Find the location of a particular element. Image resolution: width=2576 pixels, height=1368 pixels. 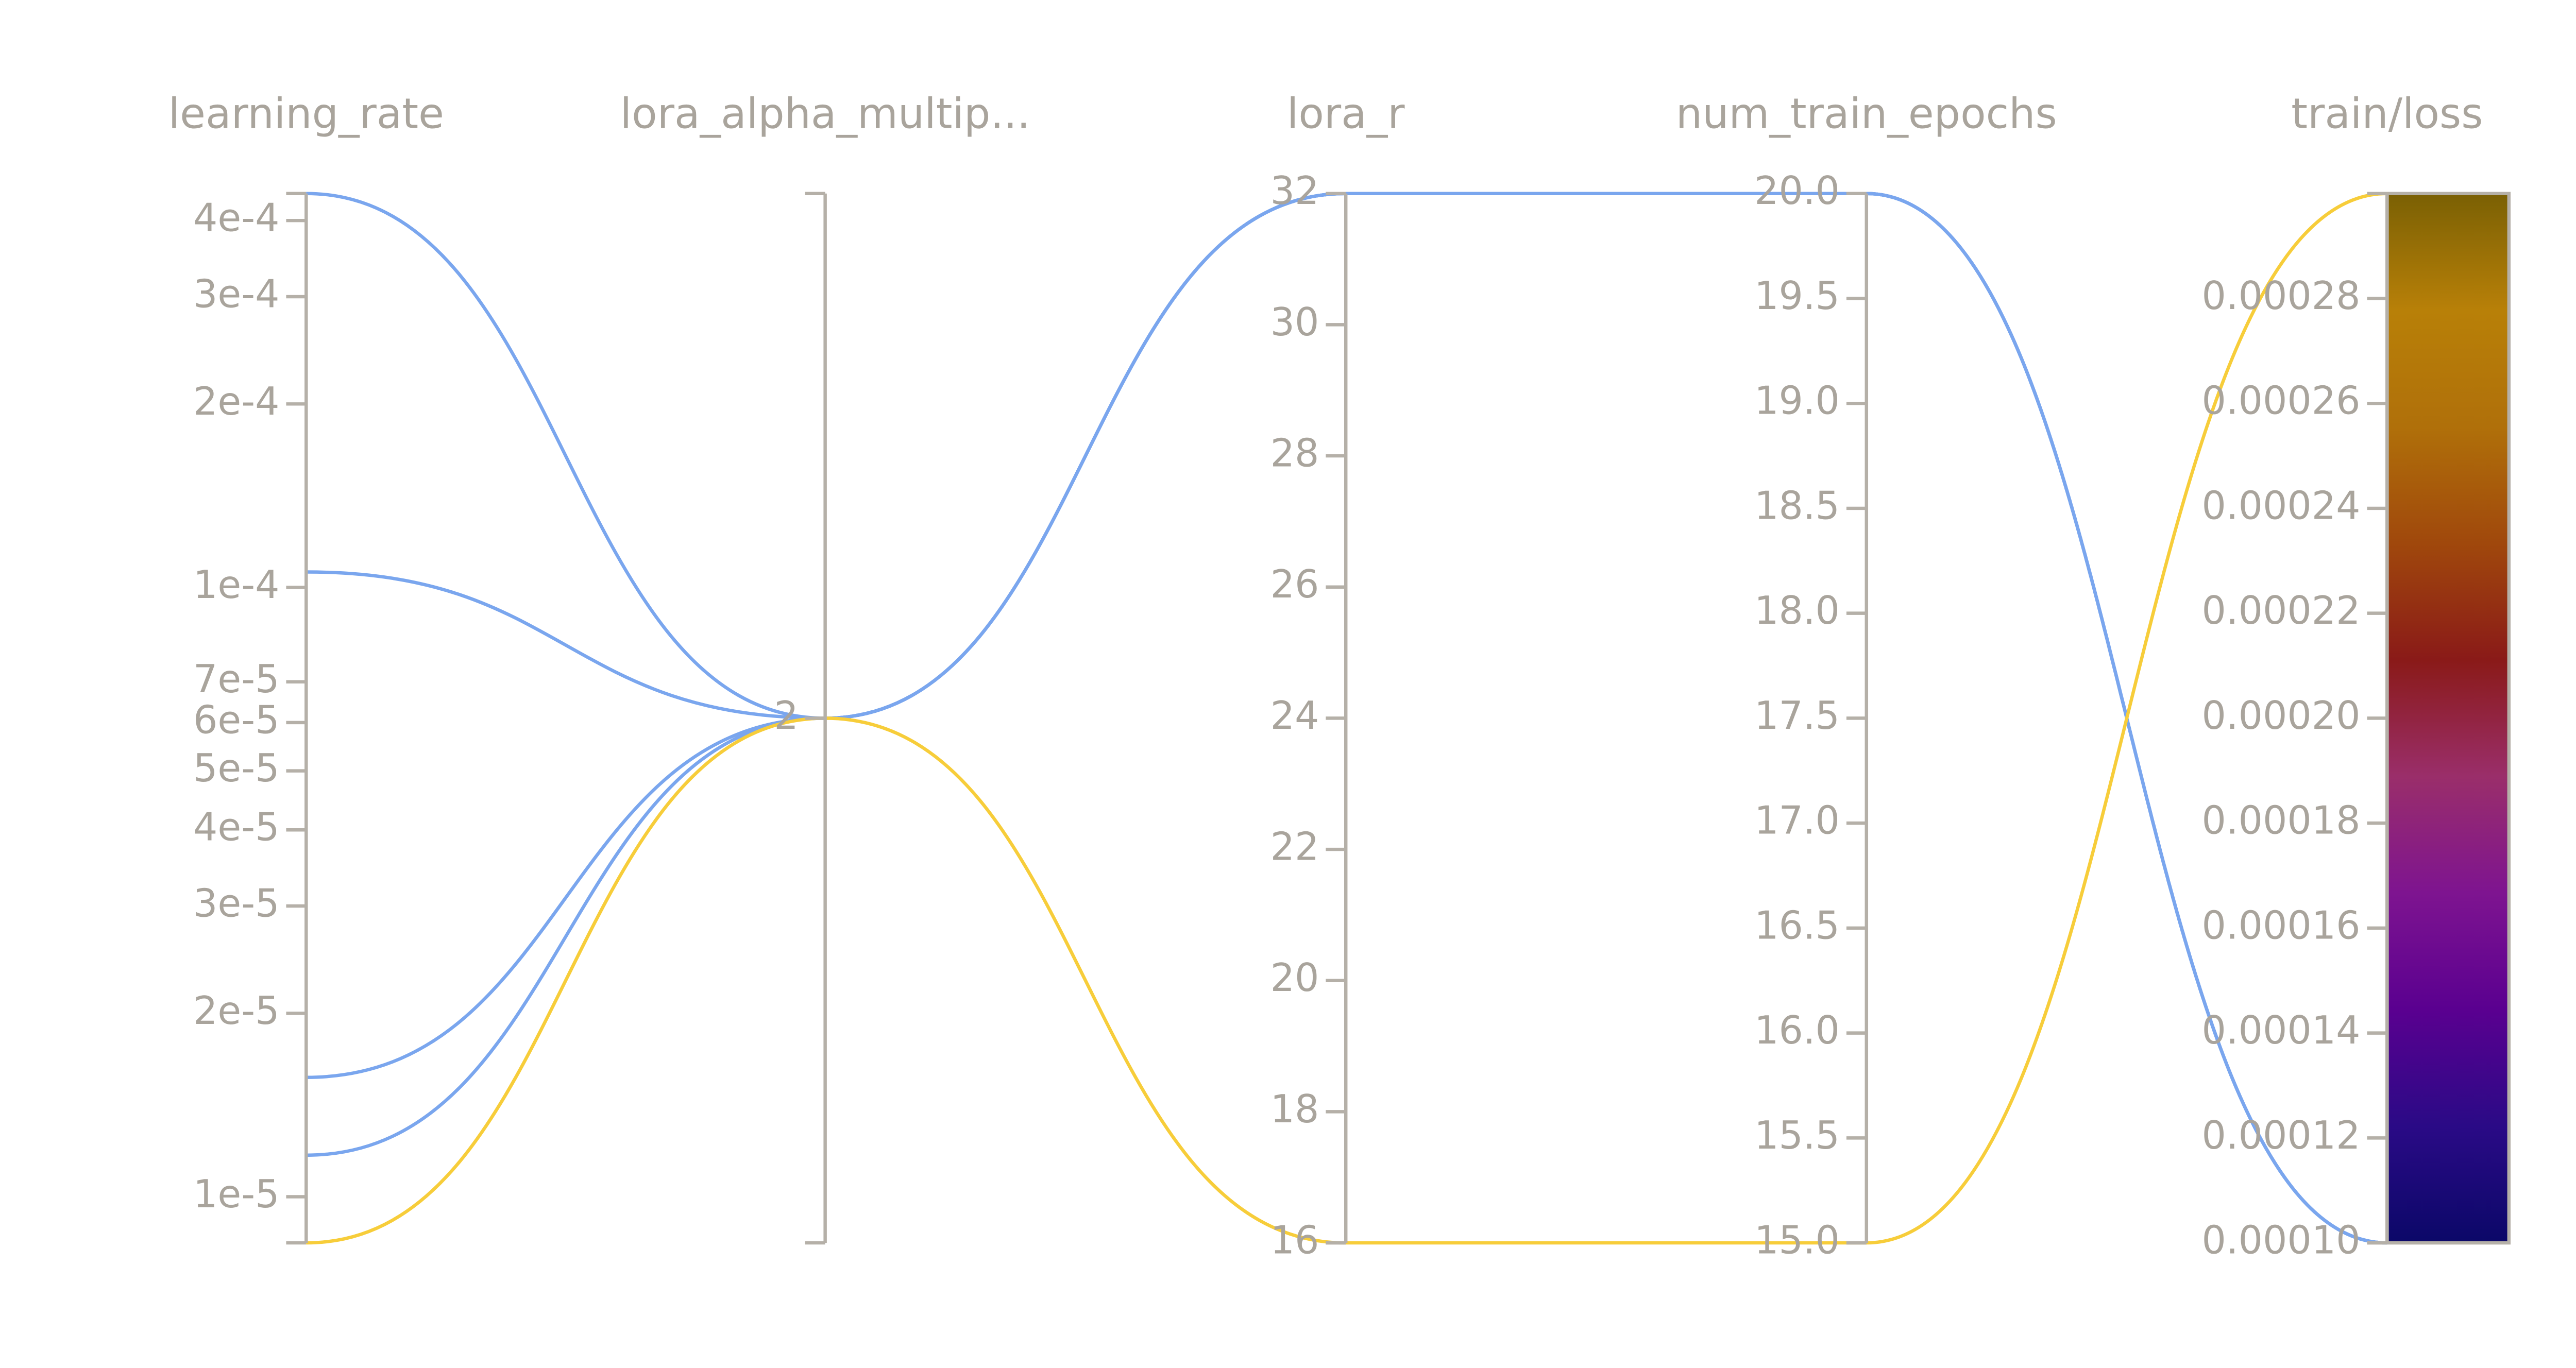

axis-title: learning_rate is located at coordinates (306, 114).